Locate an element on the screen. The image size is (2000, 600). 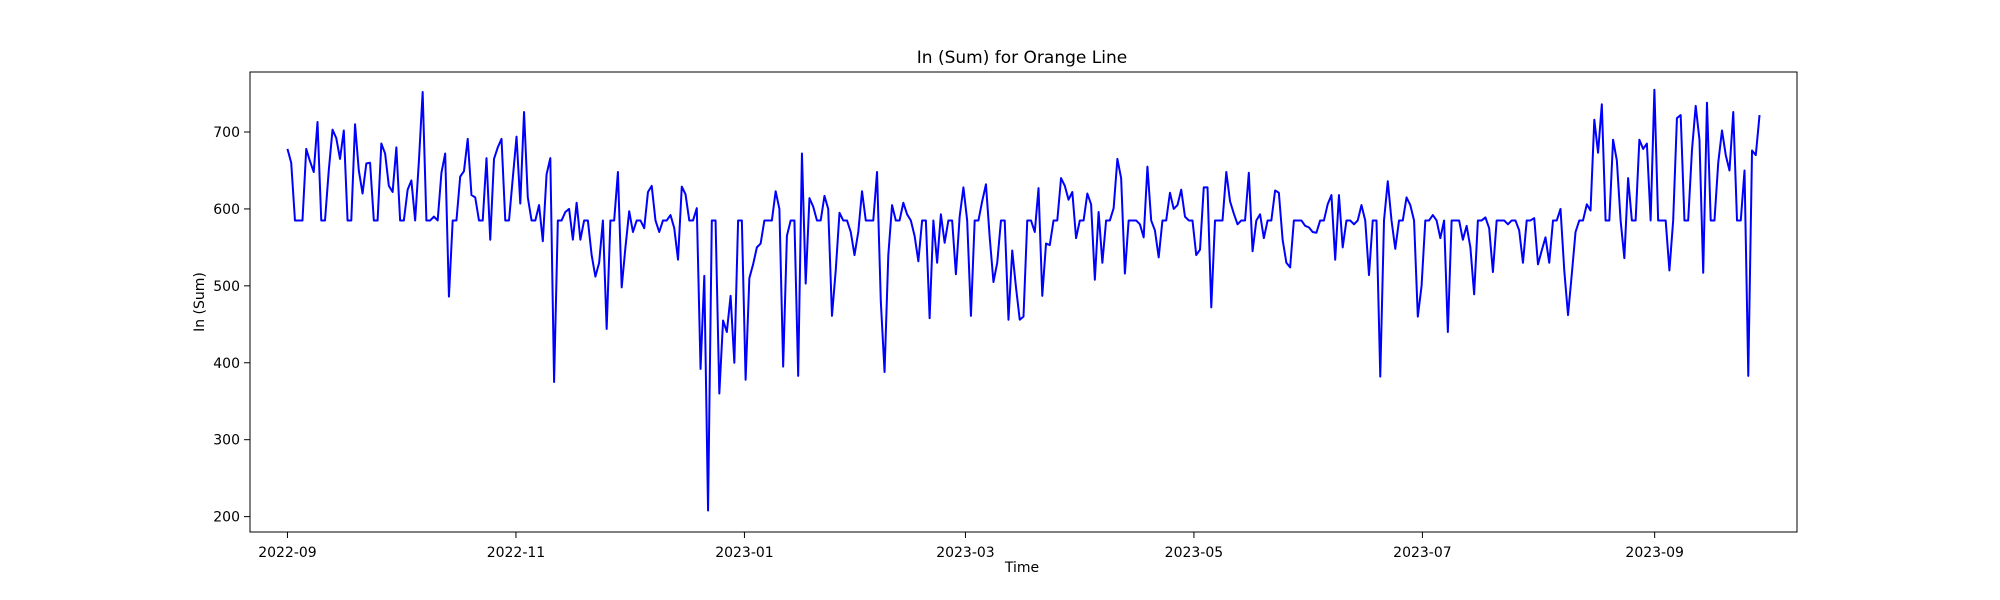
x-tick-label: 2022-11 is located at coordinates (516, 553).